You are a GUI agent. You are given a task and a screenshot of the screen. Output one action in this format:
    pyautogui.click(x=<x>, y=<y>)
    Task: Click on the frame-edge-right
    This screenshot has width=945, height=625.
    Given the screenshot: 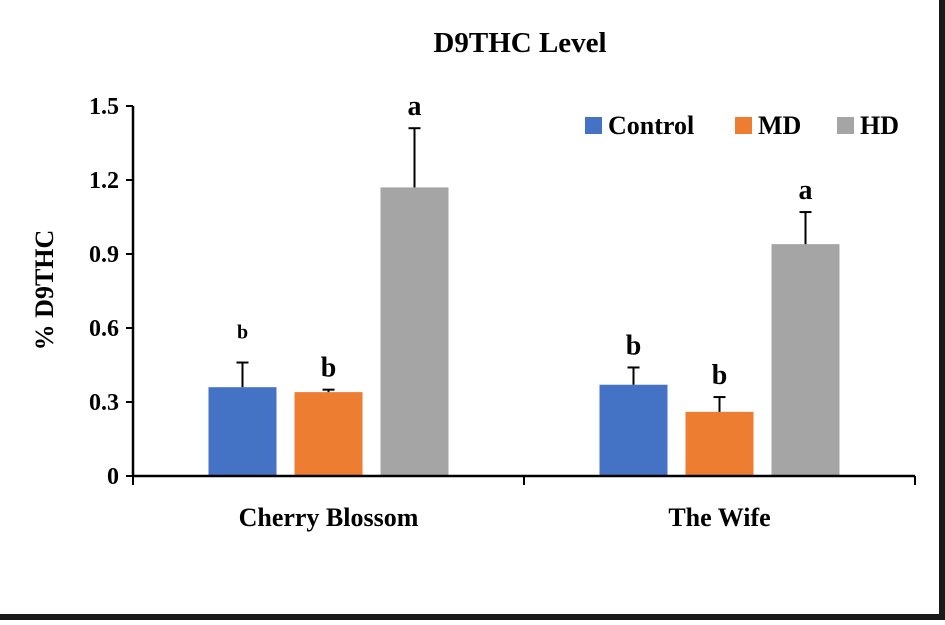 What is the action you would take?
    pyautogui.click(x=942, y=310)
    